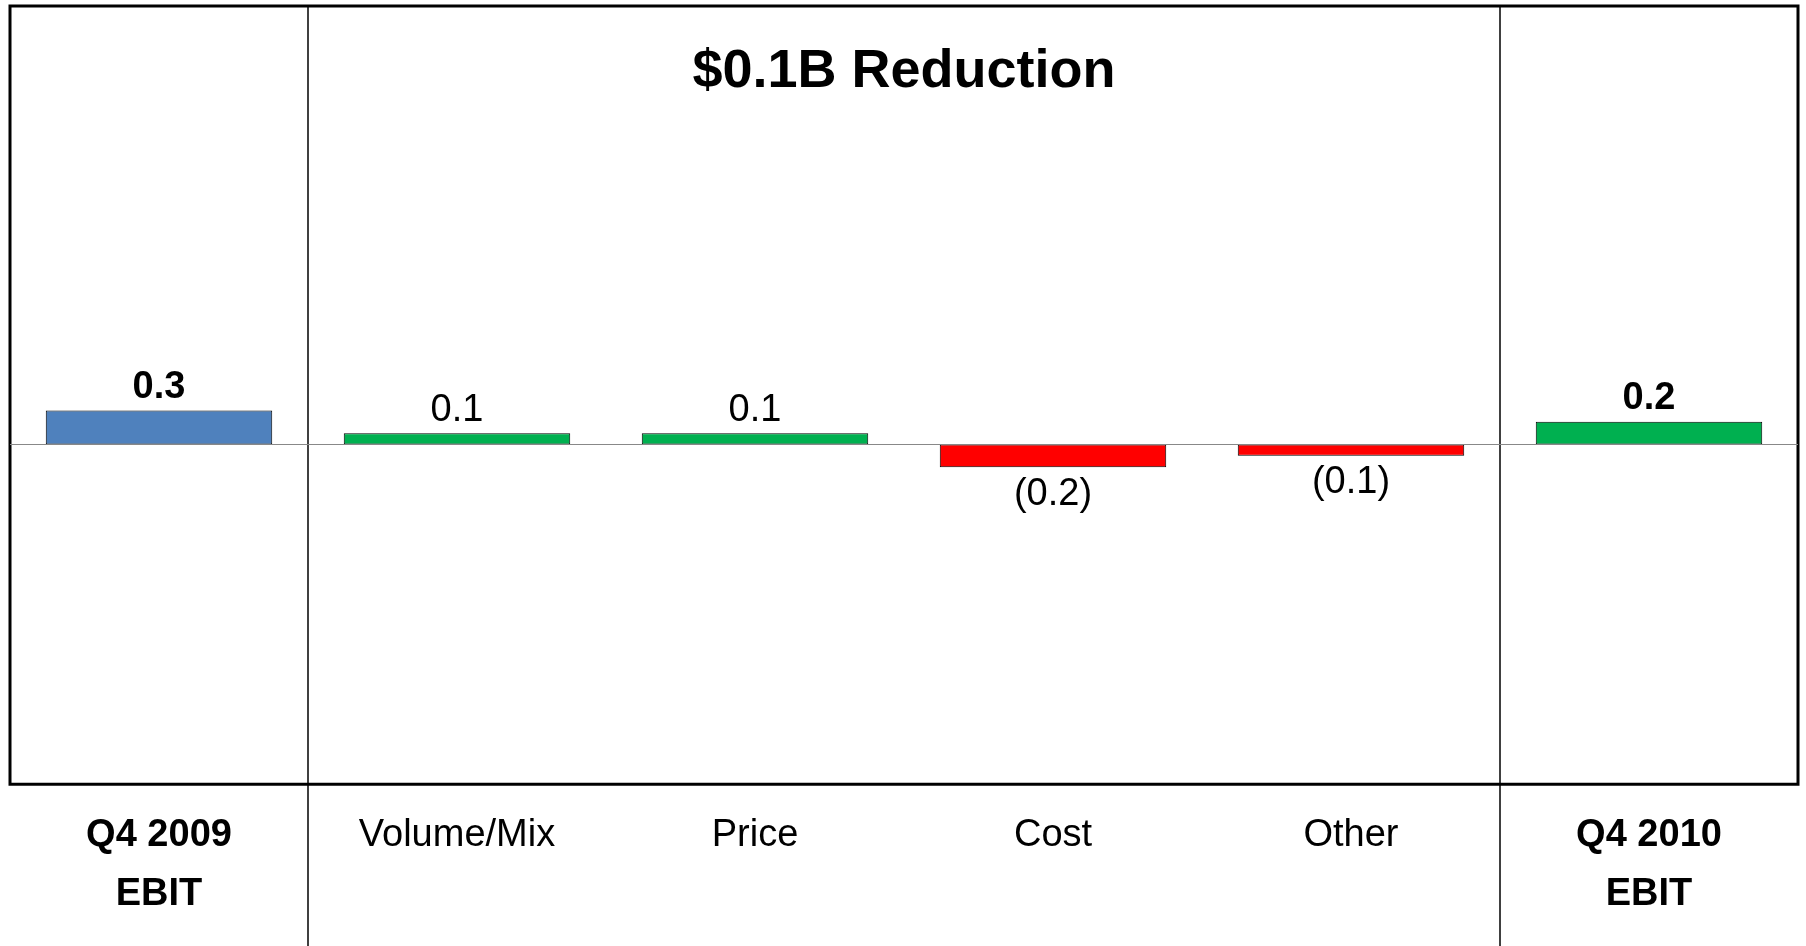 This screenshot has height=946, width=1806. Describe the element at coordinates (1649, 396) in the screenshot. I see `data-label: 0.2` at that location.